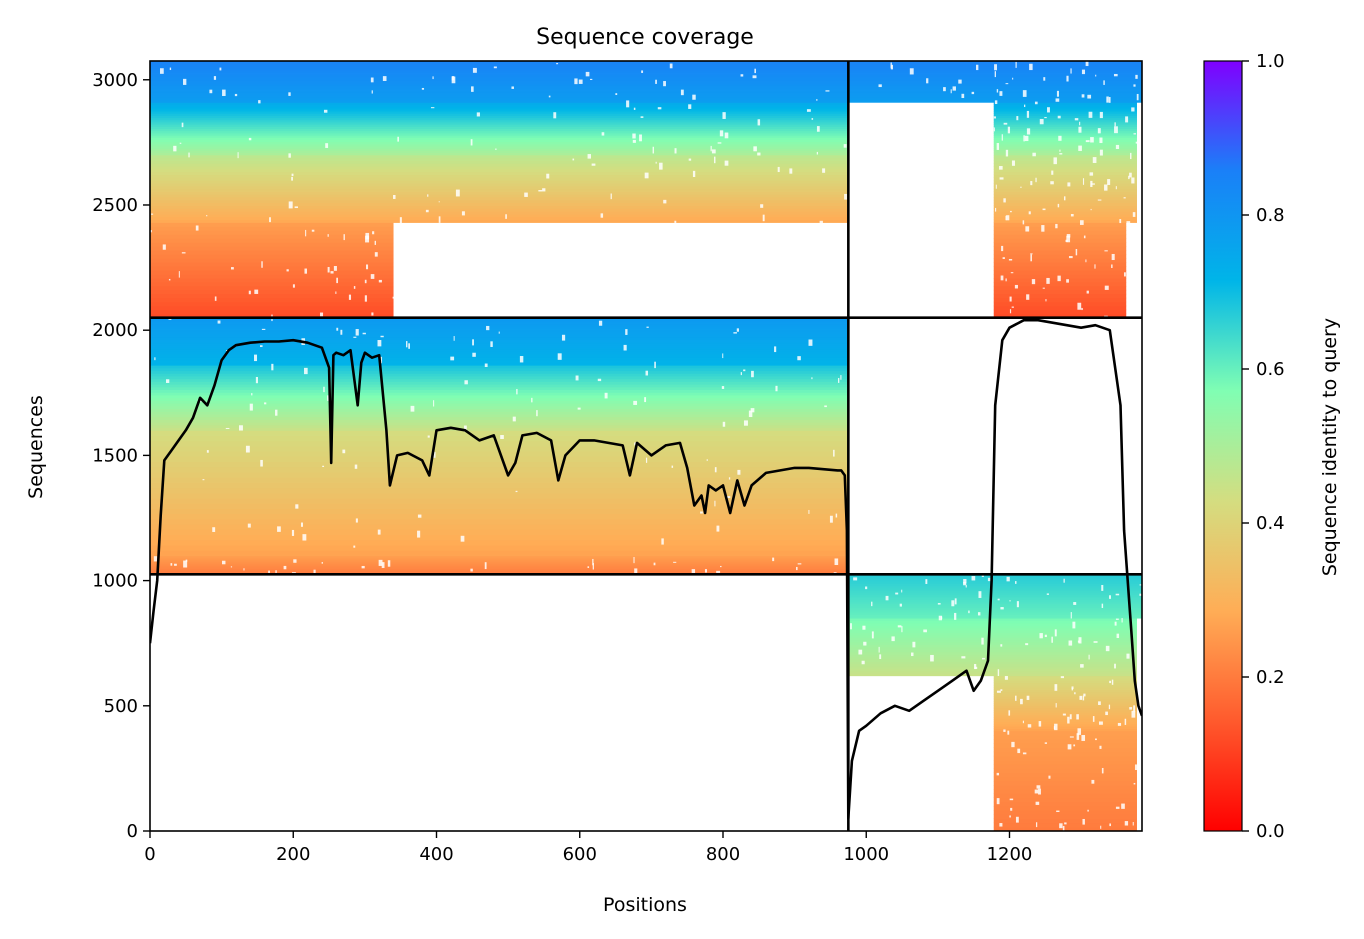 The height and width of the screenshot is (939, 1364). I want to click on colorbar-tick-label: 0.2, so click(1270, 677).